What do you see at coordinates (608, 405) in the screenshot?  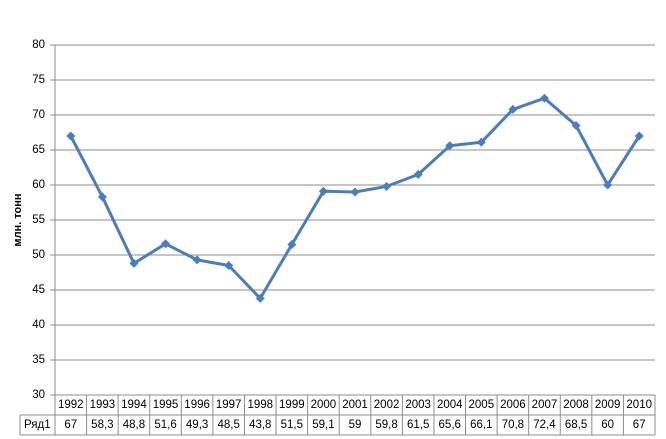 I see `x-tick-label: 2009` at bounding box center [608, 405].